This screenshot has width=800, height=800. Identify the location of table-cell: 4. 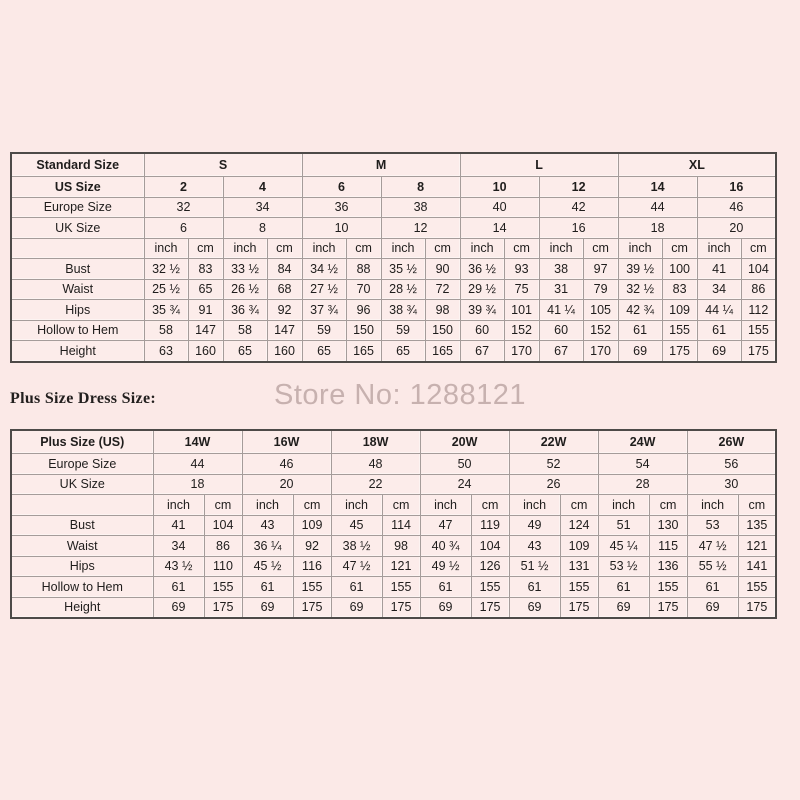
(262, 187).